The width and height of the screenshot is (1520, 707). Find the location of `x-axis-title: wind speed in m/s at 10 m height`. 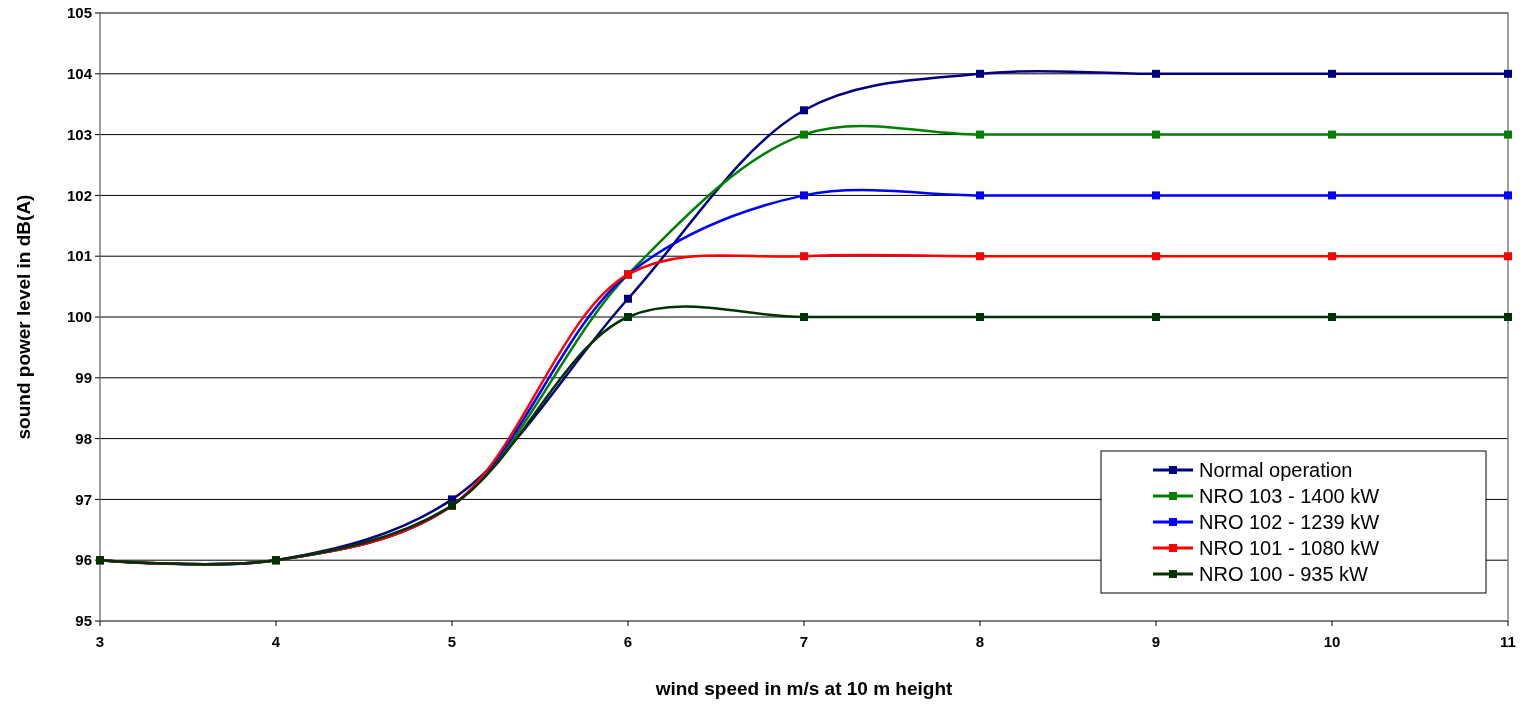

x-axis-title: wind speed in m/s at 10 m height is located at coordinates (804, 688).